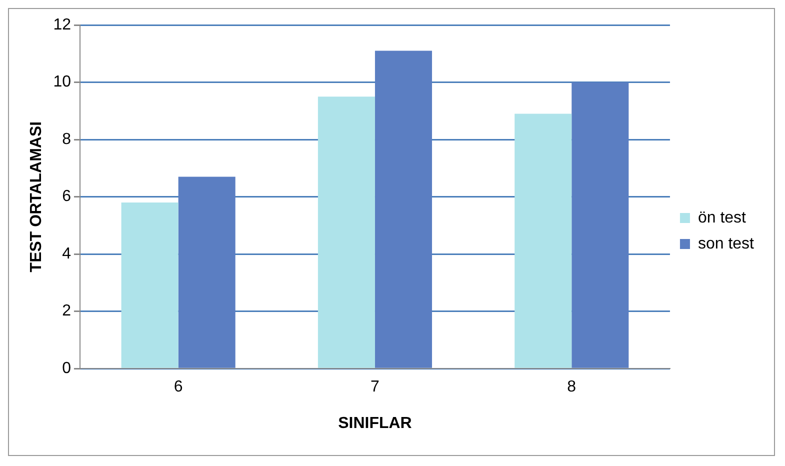 This screenshot has width=785, height=466. Describe the element at coordinates (571, 387) in the screenshot. I see `x-tick-label: 8` at that location.